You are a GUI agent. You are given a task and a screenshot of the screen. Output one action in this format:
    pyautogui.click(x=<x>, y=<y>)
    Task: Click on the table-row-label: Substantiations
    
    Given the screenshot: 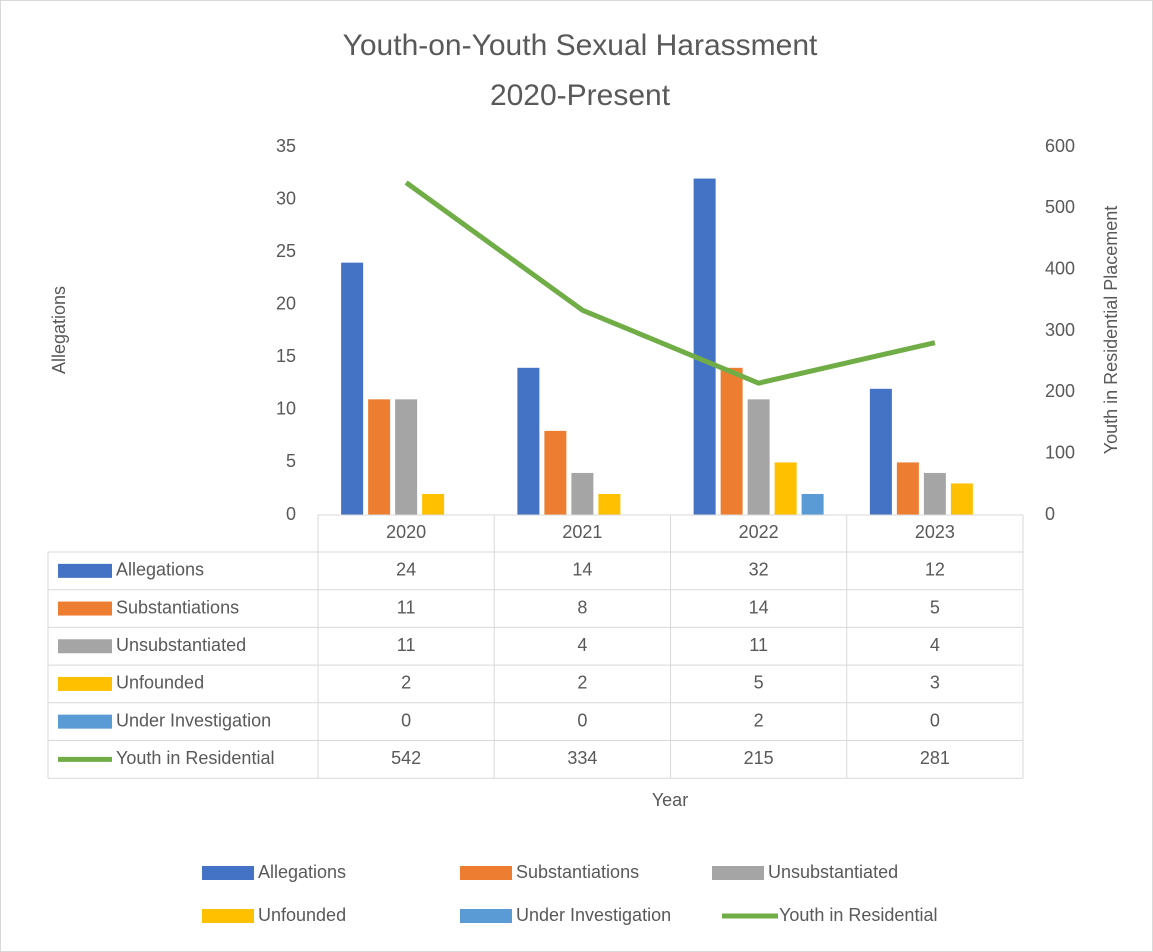 What is the action you would take?
    pyautogui.click(x=177, y=607)
    